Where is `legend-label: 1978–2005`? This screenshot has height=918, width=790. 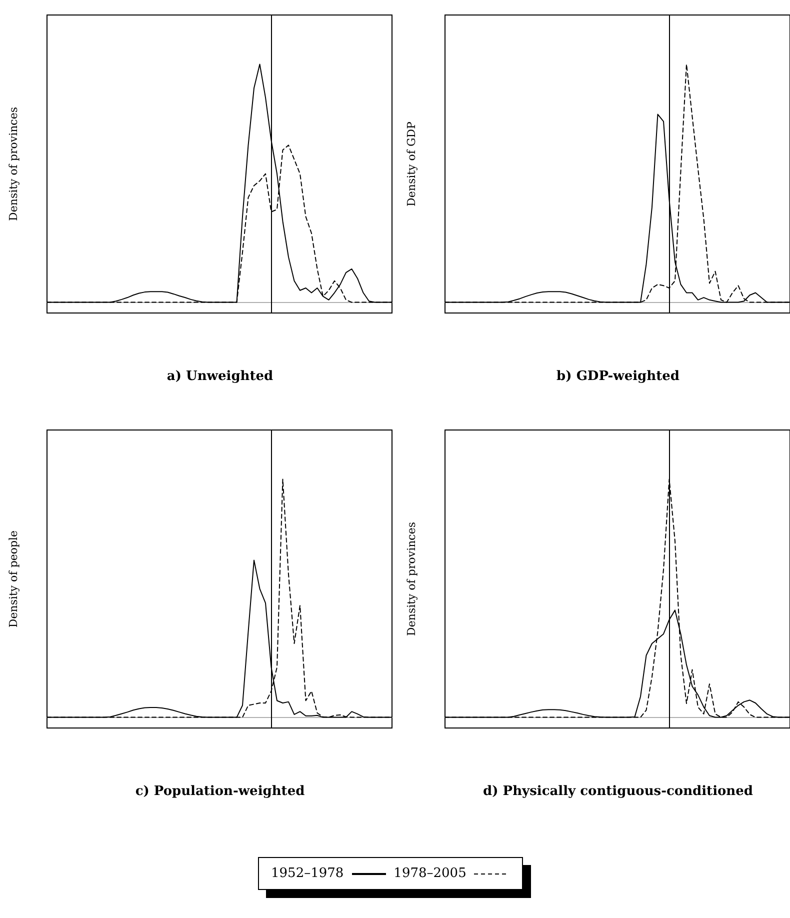 legend-label: 1978–2005 is located at coordinates (430, 873).